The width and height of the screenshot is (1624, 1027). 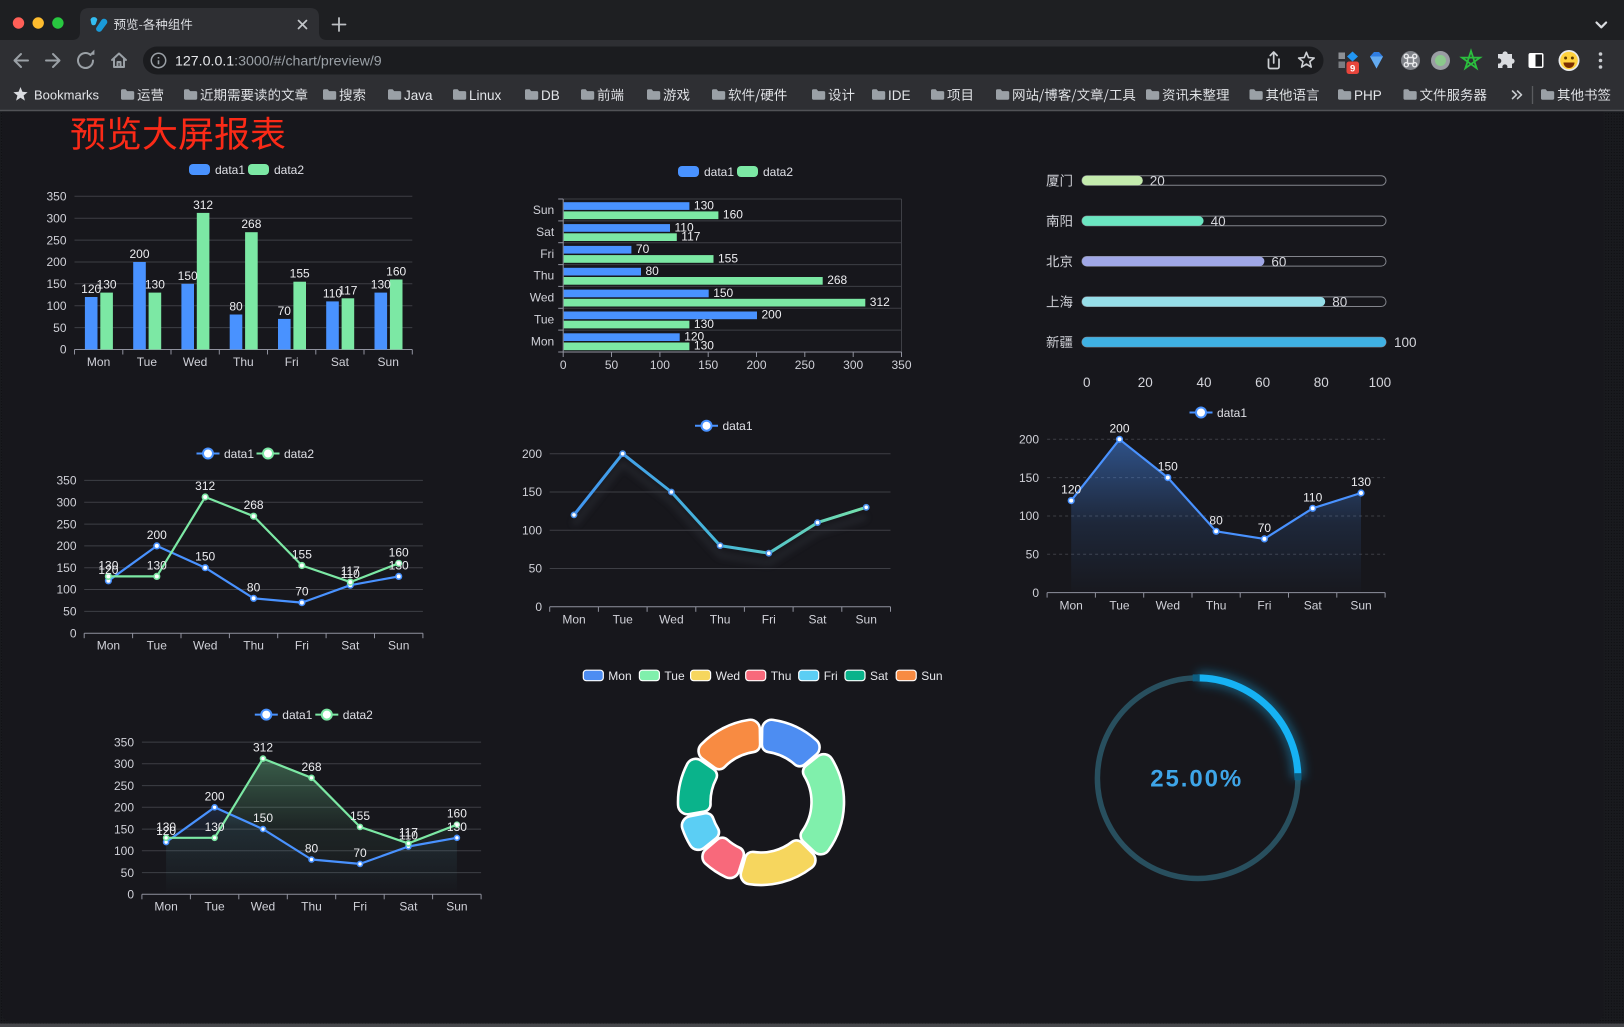 I want to click on svg-text: Linux, so click(x=485, y=95).